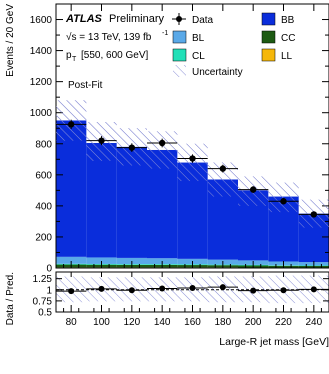  I want to click on x-tick-label-140: 140, so click(162, 322).